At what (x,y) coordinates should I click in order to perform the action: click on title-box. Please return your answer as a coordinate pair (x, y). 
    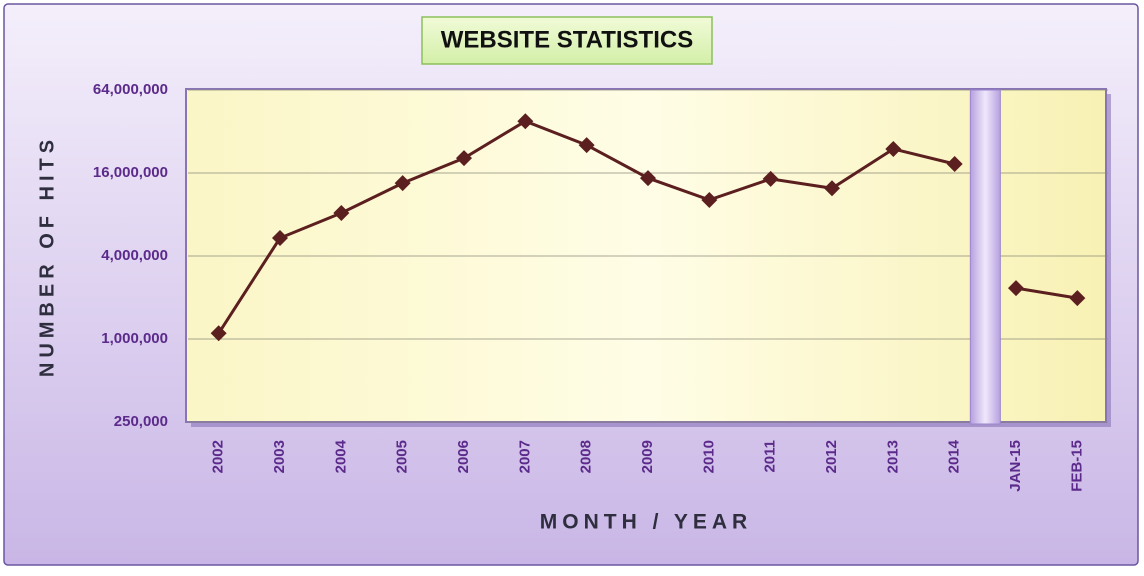
    Looking at the image, I should click on (567, 40).